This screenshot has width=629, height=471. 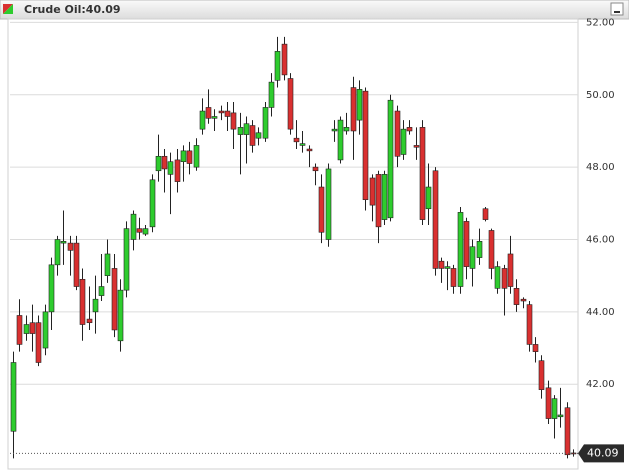 I want to click on y-tick-label: 42.00, so click(x=600, y=384).